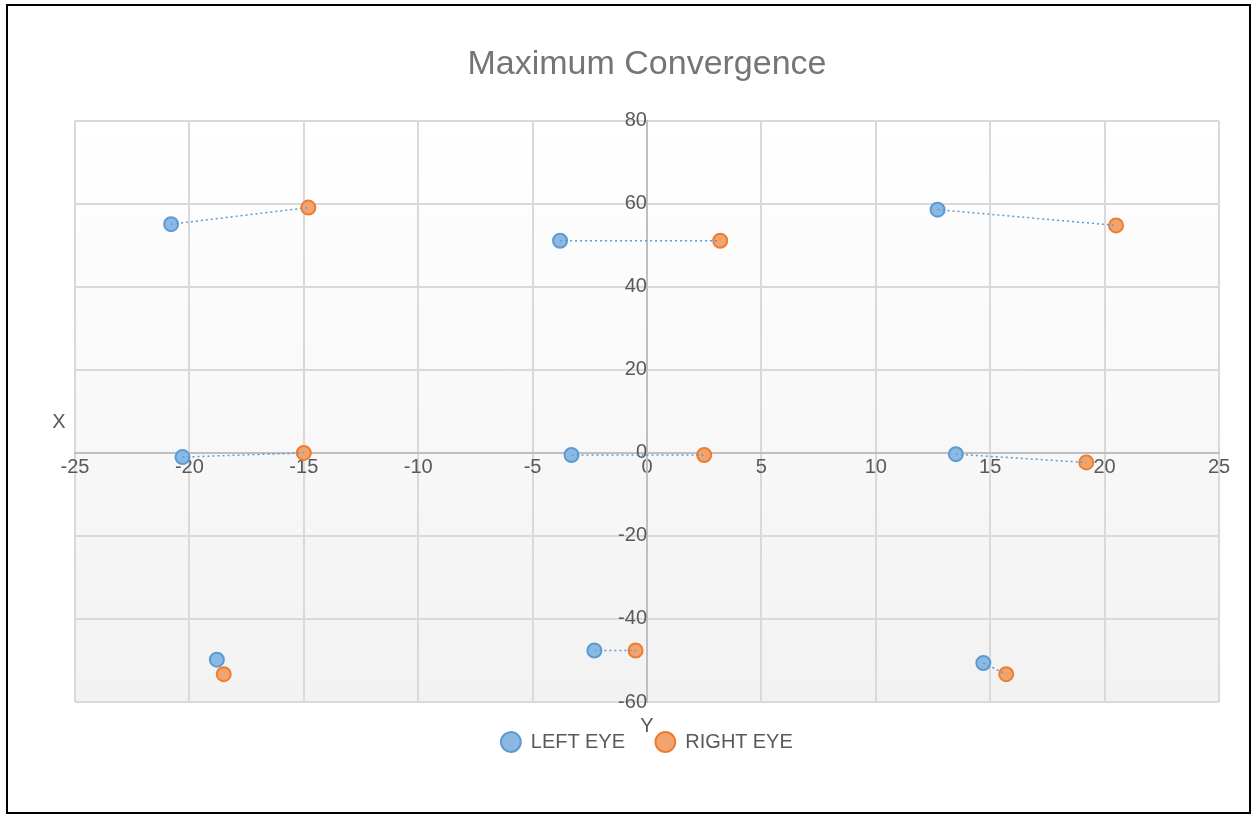 The image size is (1257, 818). What do you see at coordinates (632, 700) in the screenshot?
I see `y-tick-label: -60` at bounding box center [632, 700].